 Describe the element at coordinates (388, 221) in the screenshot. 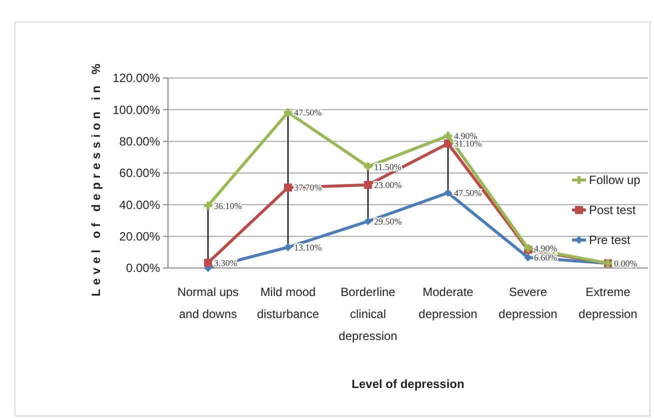

I see `annotation: 29.50%` at that location.